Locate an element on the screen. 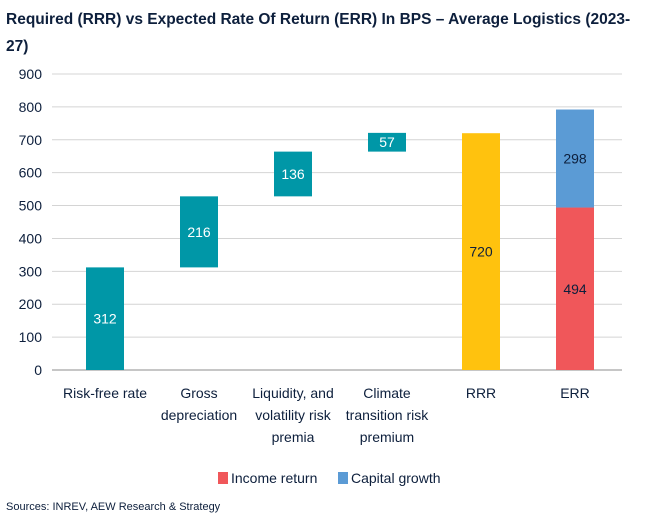 Image resolution: width=652 pixels, height=522 pixels. legend-label: Income return is located at coordinates (274, 478).